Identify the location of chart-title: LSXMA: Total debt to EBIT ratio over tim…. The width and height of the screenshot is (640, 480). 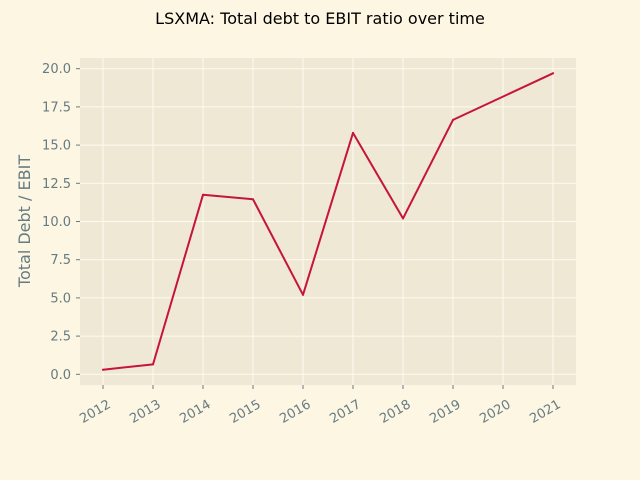
(320, 18).